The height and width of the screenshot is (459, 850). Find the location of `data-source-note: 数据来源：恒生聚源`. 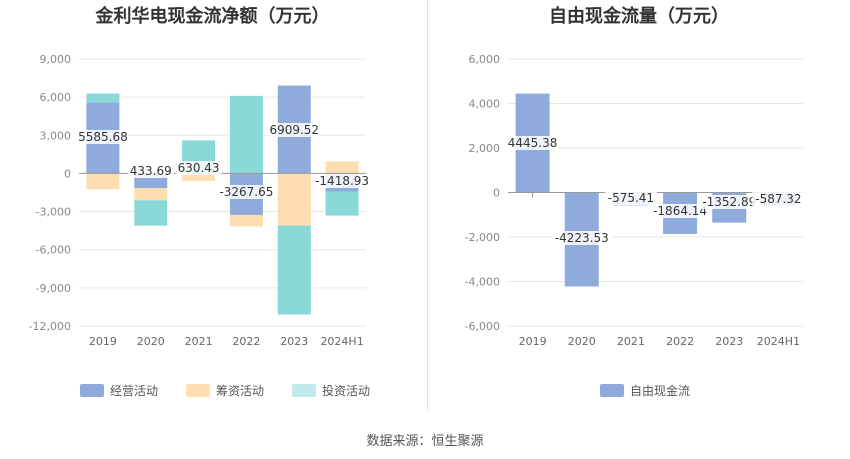

data-source-note: 数据来源：恒生聚源 is located at coordinates (425, 441).